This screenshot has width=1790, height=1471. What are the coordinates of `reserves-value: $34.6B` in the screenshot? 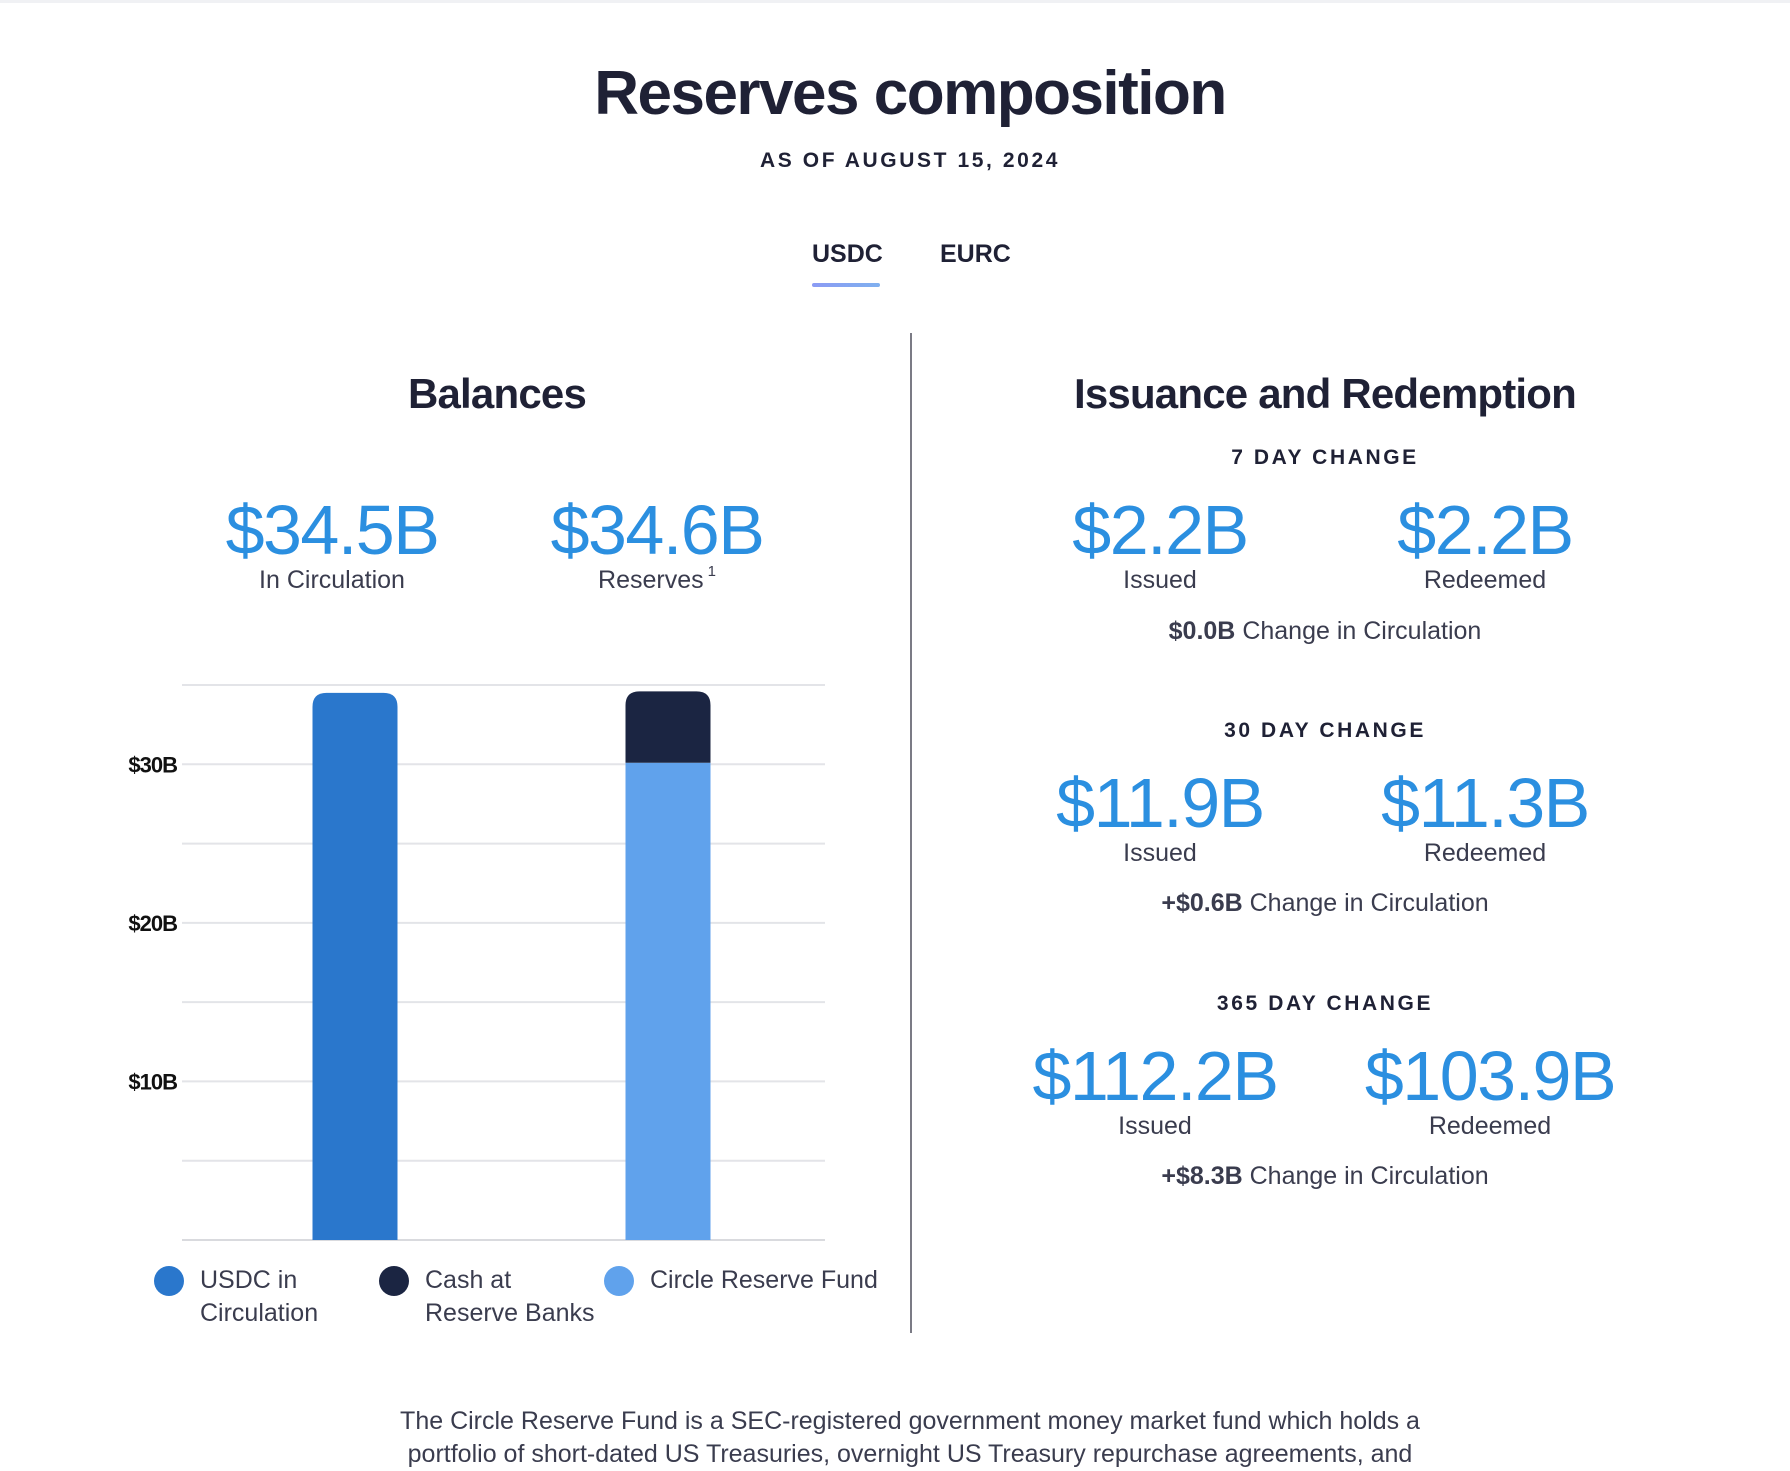 It's located at (657, 530).